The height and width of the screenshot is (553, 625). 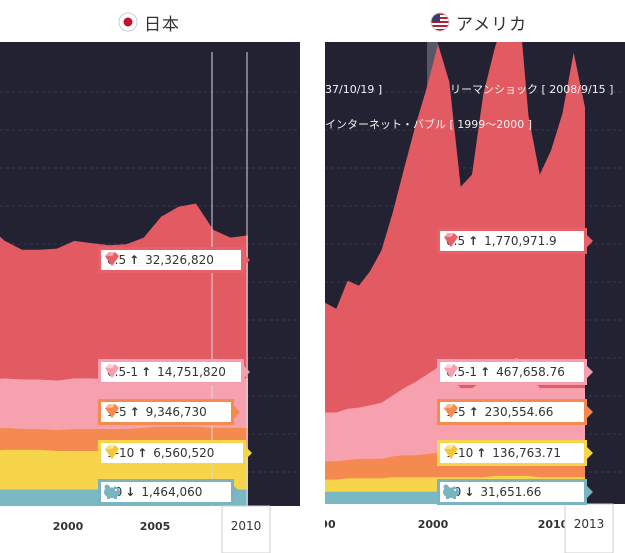 What do you see at coordinates (428, 124) in the screenshot?
I see `event-label: インターネット・バブル [ 1999〜2000 ]` at bounding box center [428, 124].